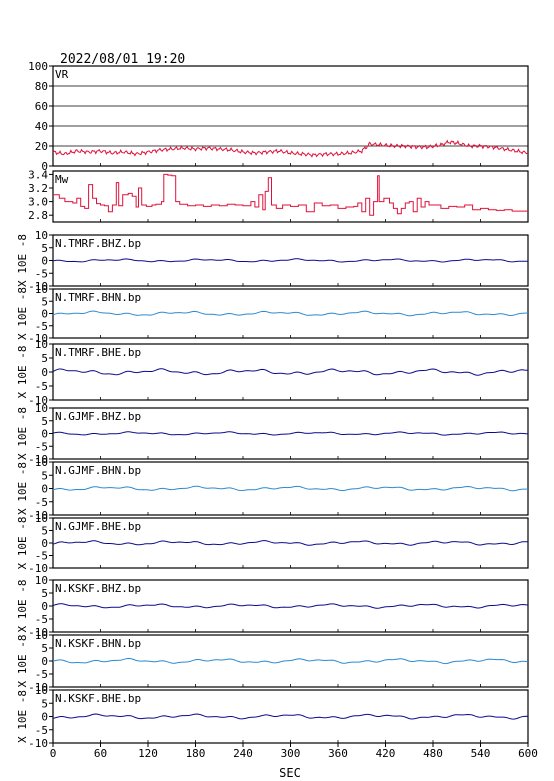  I want to click on x-tick-label: 600, so click(528, 753).